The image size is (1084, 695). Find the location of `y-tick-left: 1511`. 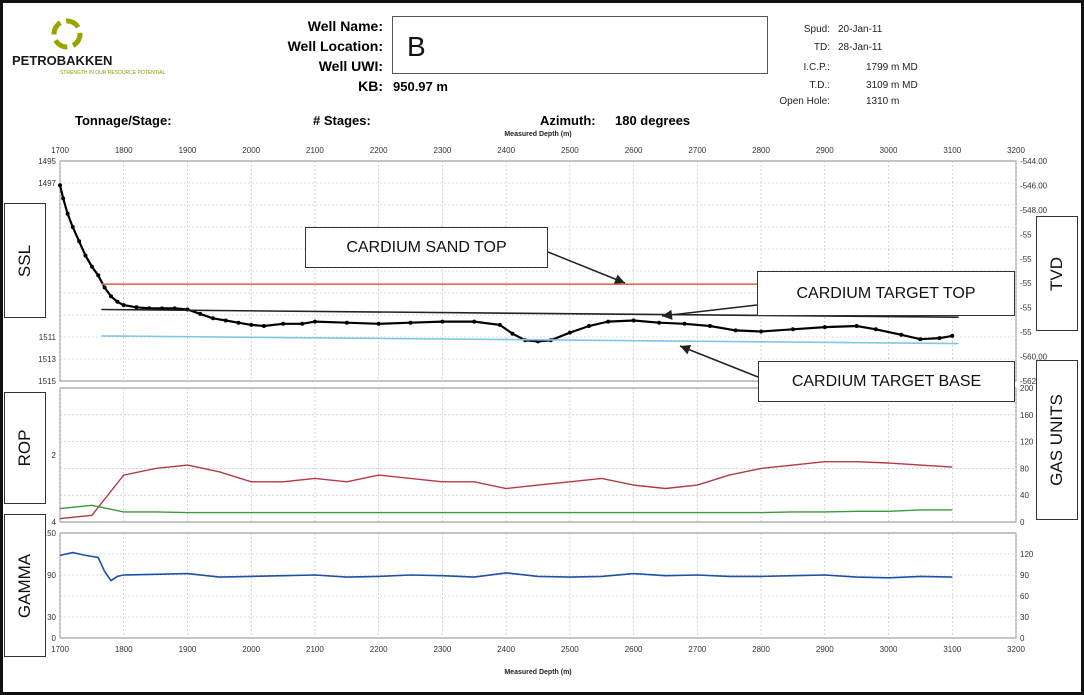

y-tick-left: 1511 is located at coordinates (48, 337).